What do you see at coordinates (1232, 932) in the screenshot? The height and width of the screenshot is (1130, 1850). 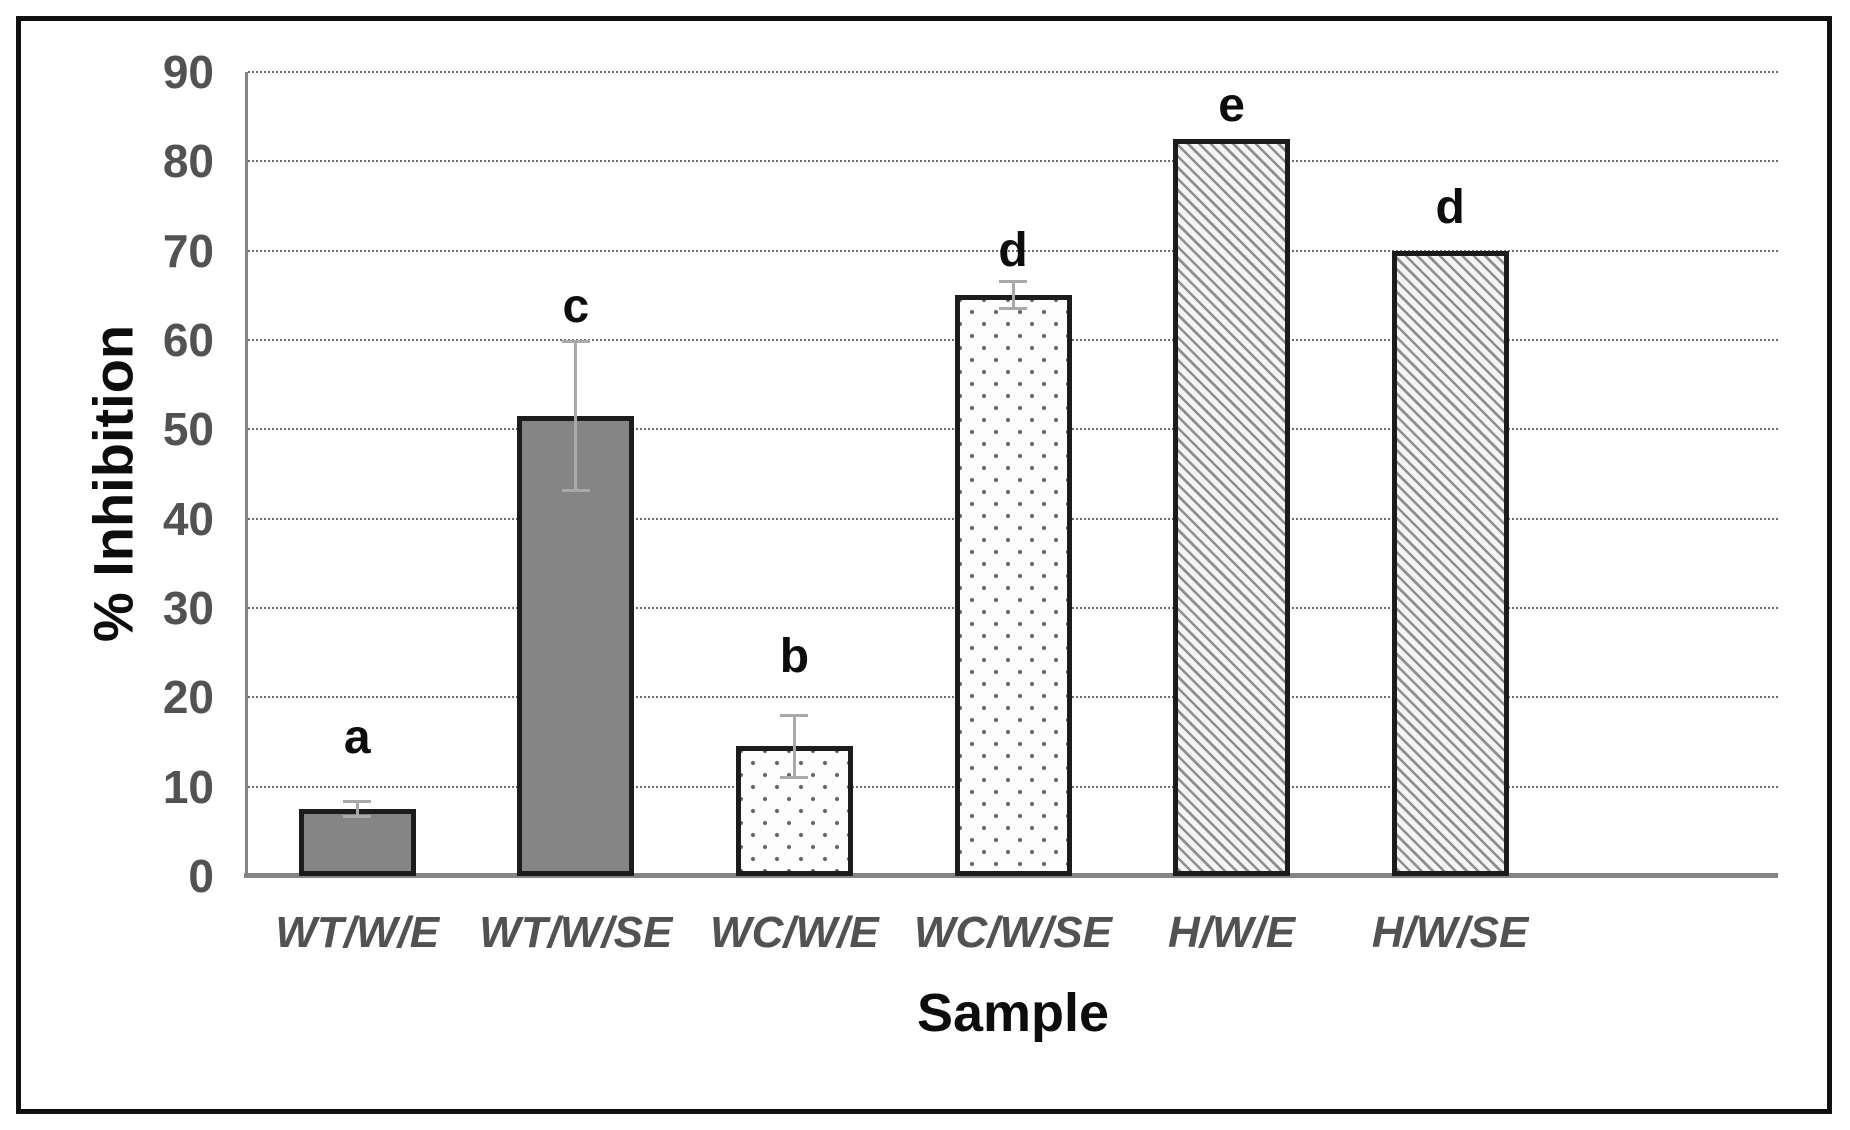 I see `x-tick-label: H/W/E` at bounding box center [1232, 932].